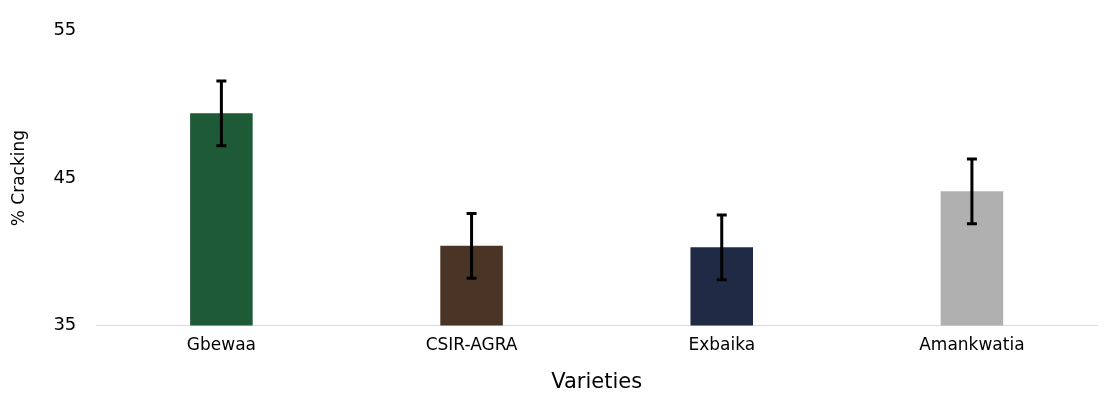 The width and height of the screenshot is (1117, 404). I want to click on x-axis-title: Varieties, so click(597, 380).